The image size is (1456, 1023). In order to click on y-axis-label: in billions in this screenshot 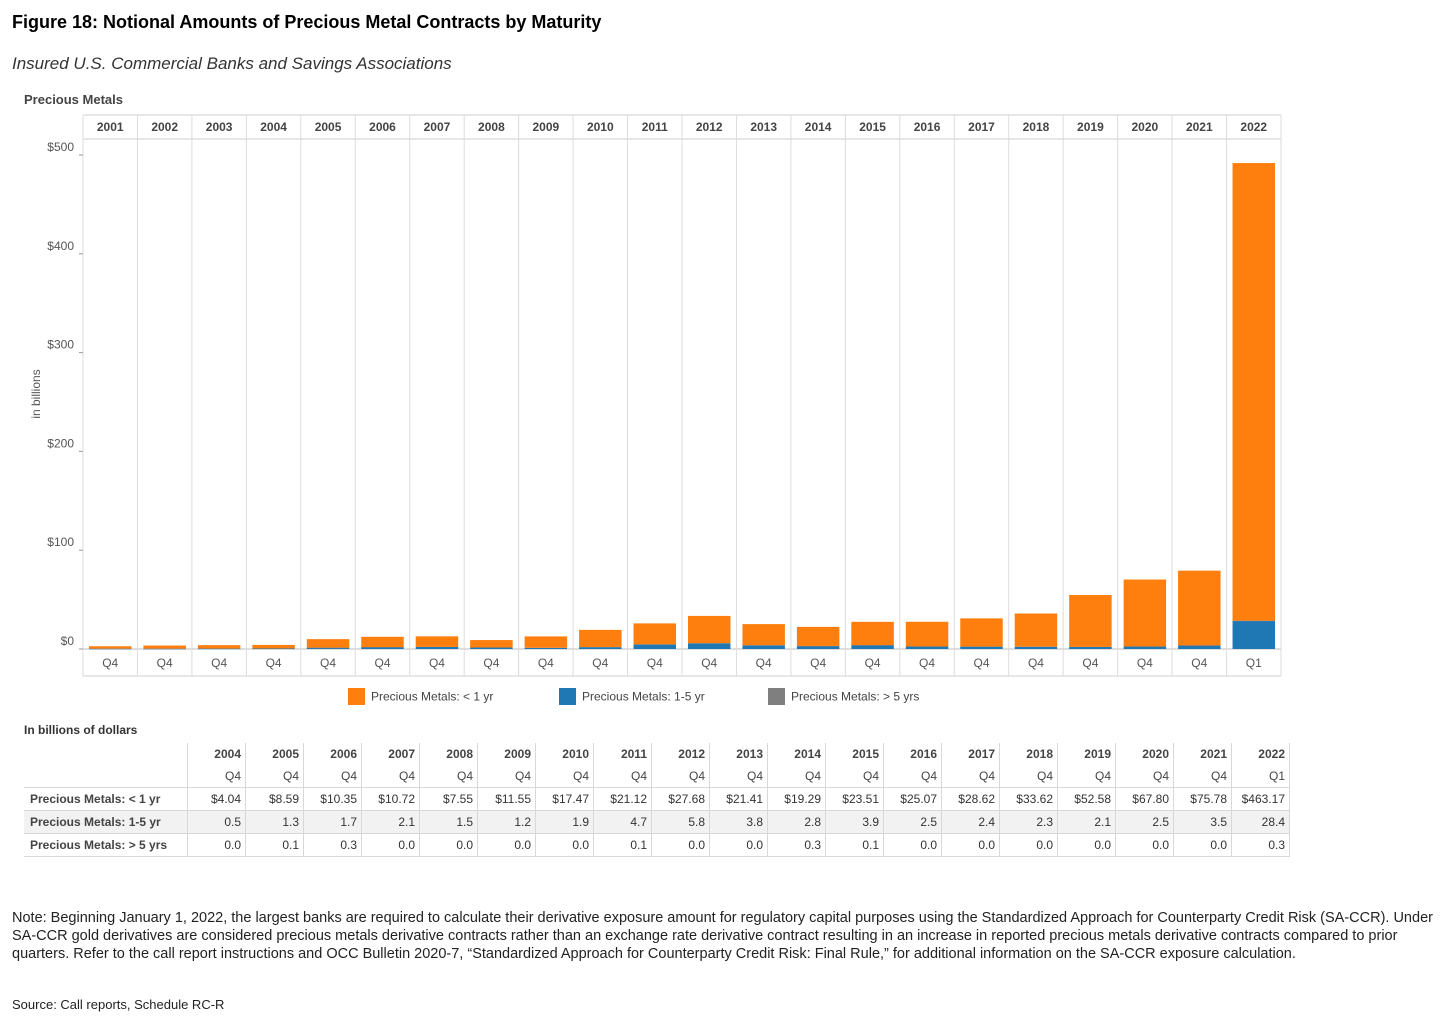, I will do `click(36, 393)`.